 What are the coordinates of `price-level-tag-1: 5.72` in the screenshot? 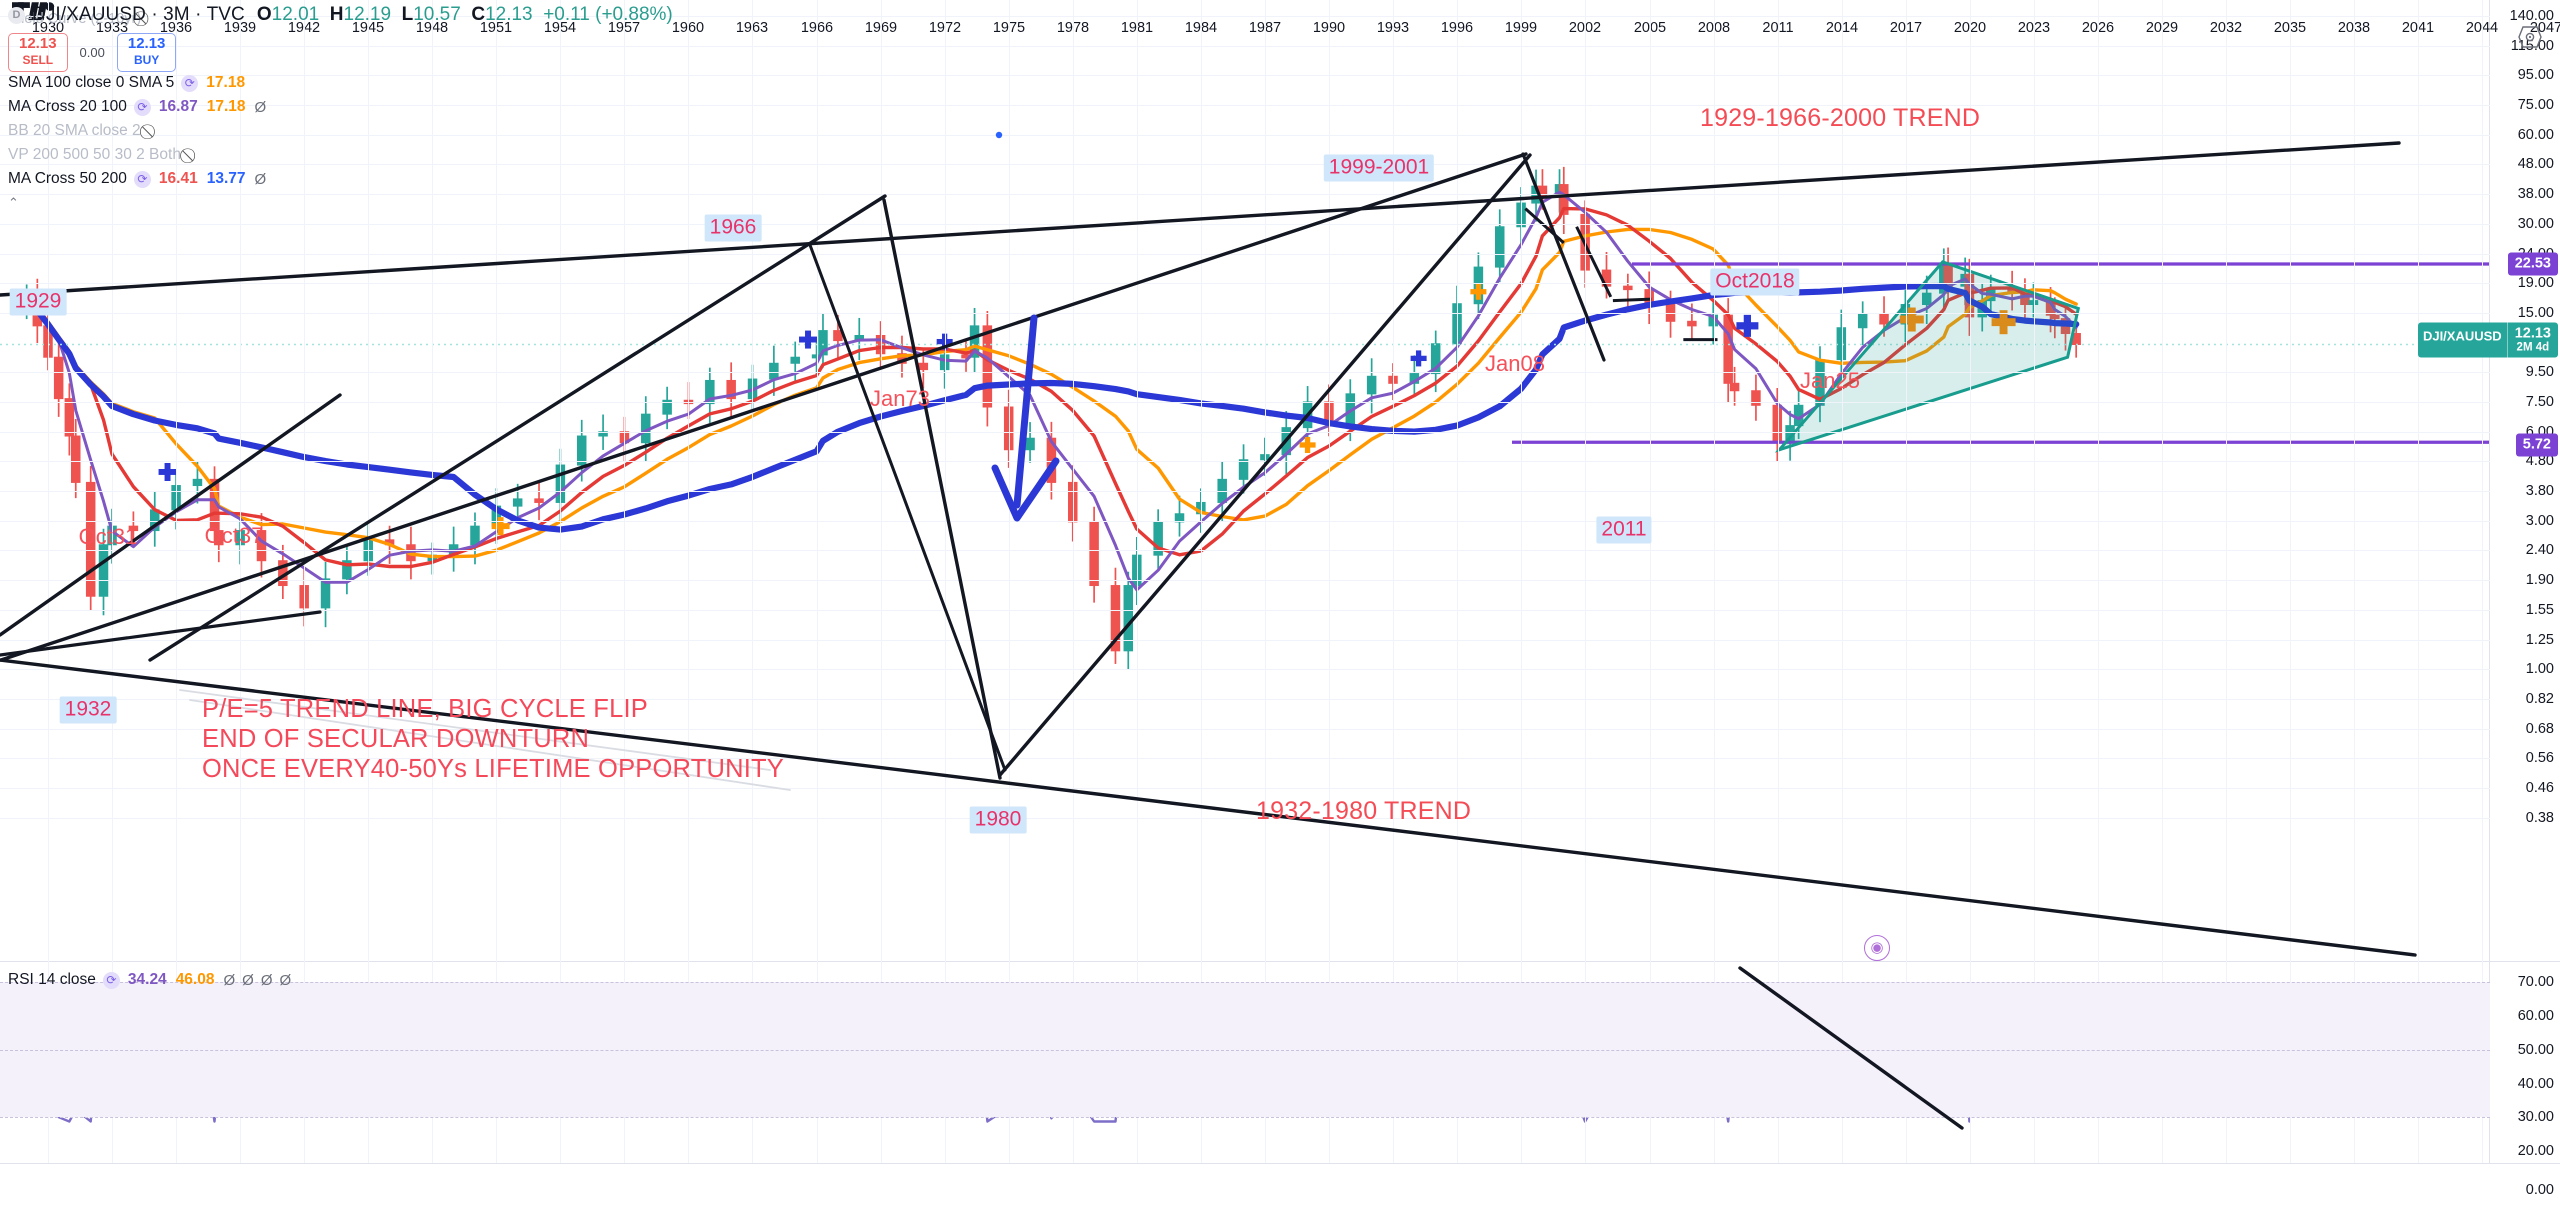 It's located at (2536, 445).